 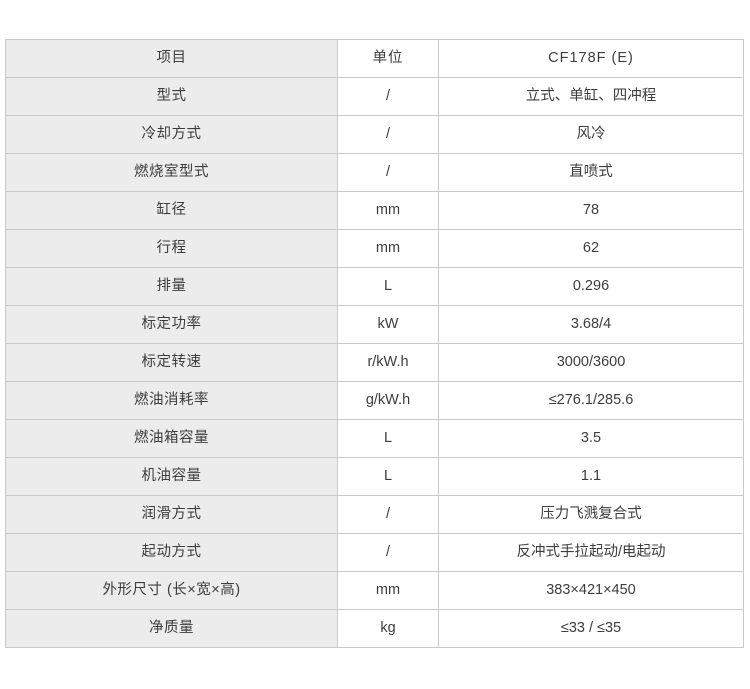 What do you see at coordinates (388, 628) in the screenshot?
I see `cell-unit: kg` at bounding box center [388, 628].